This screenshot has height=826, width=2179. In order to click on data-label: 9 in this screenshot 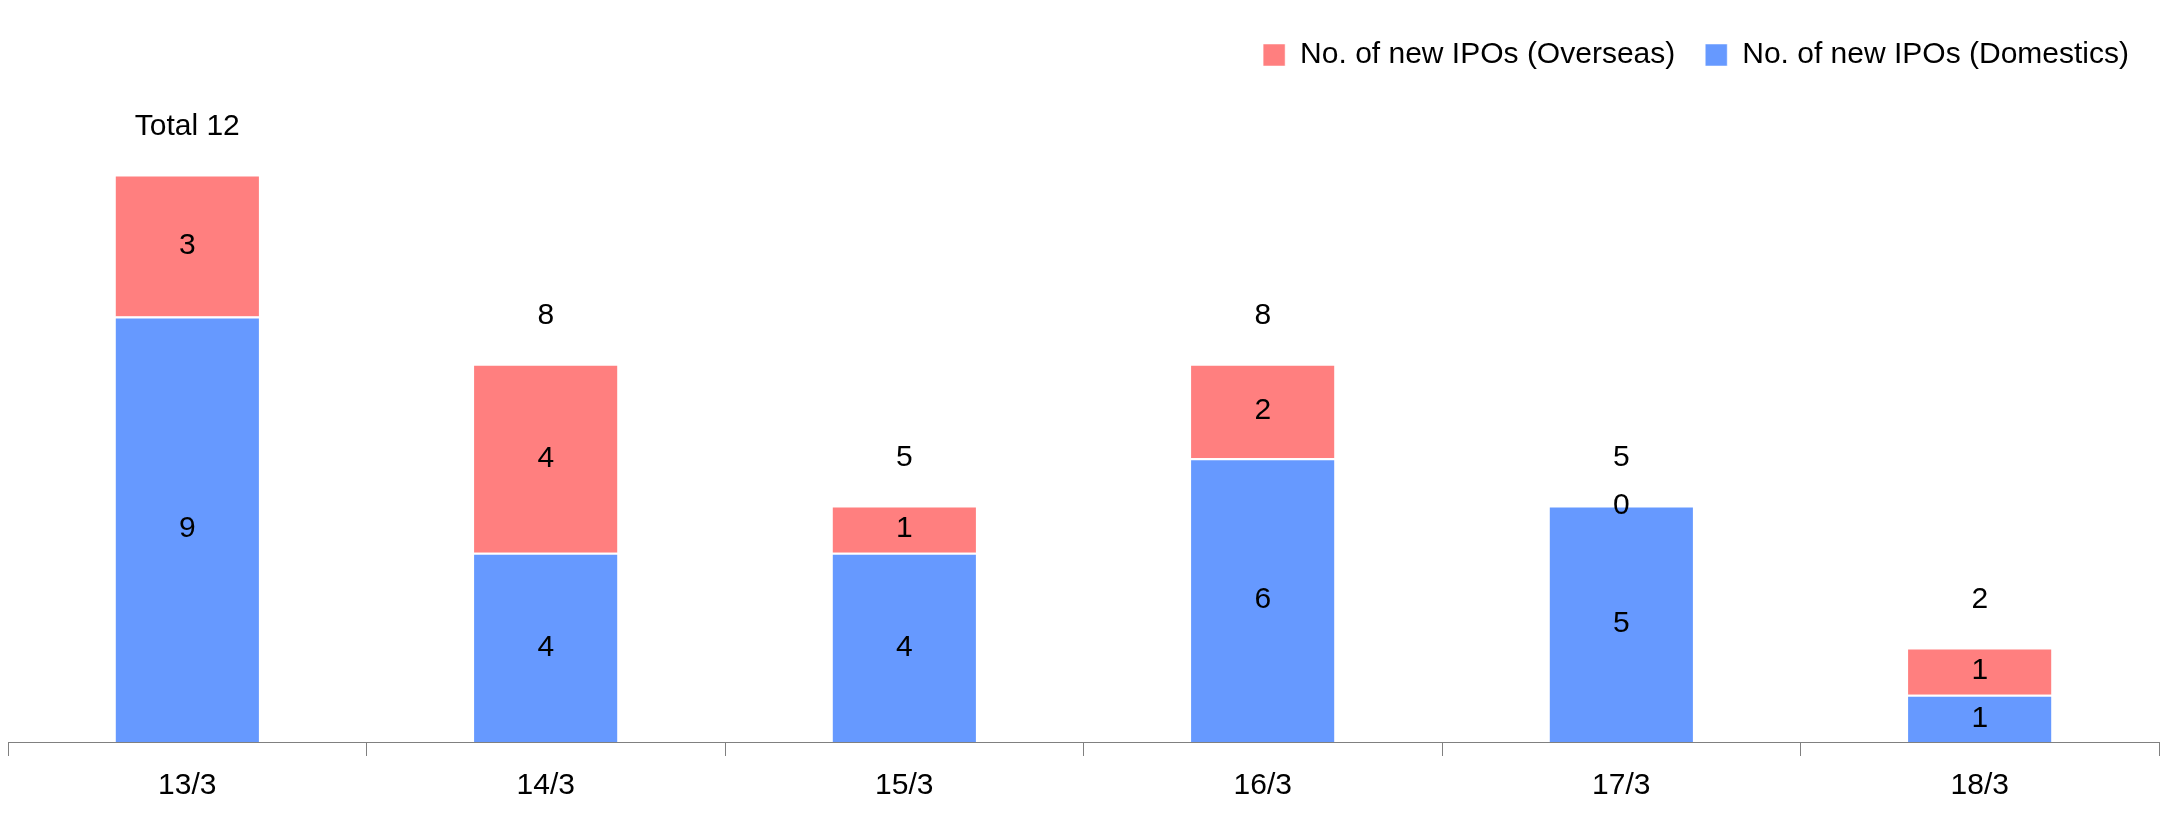, I will do `click(187, 527)`.